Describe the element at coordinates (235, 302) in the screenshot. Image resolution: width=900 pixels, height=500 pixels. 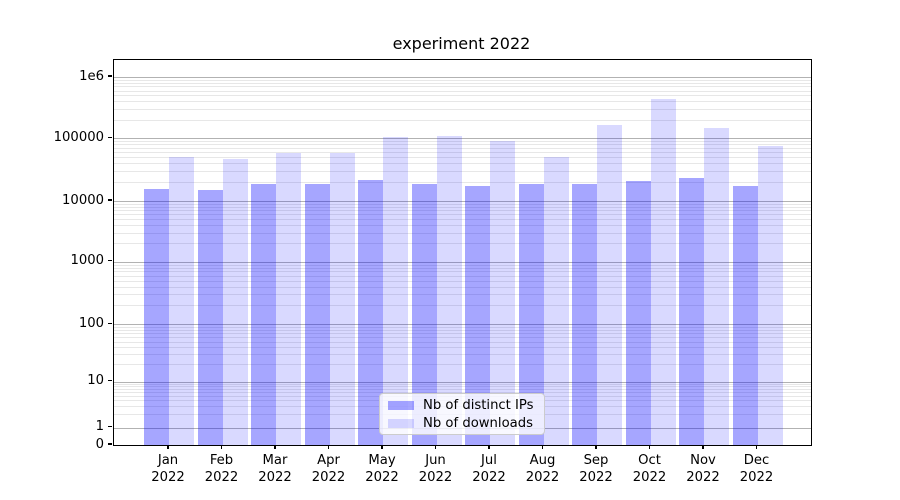
I see `bar-downloads-feb` at that location.